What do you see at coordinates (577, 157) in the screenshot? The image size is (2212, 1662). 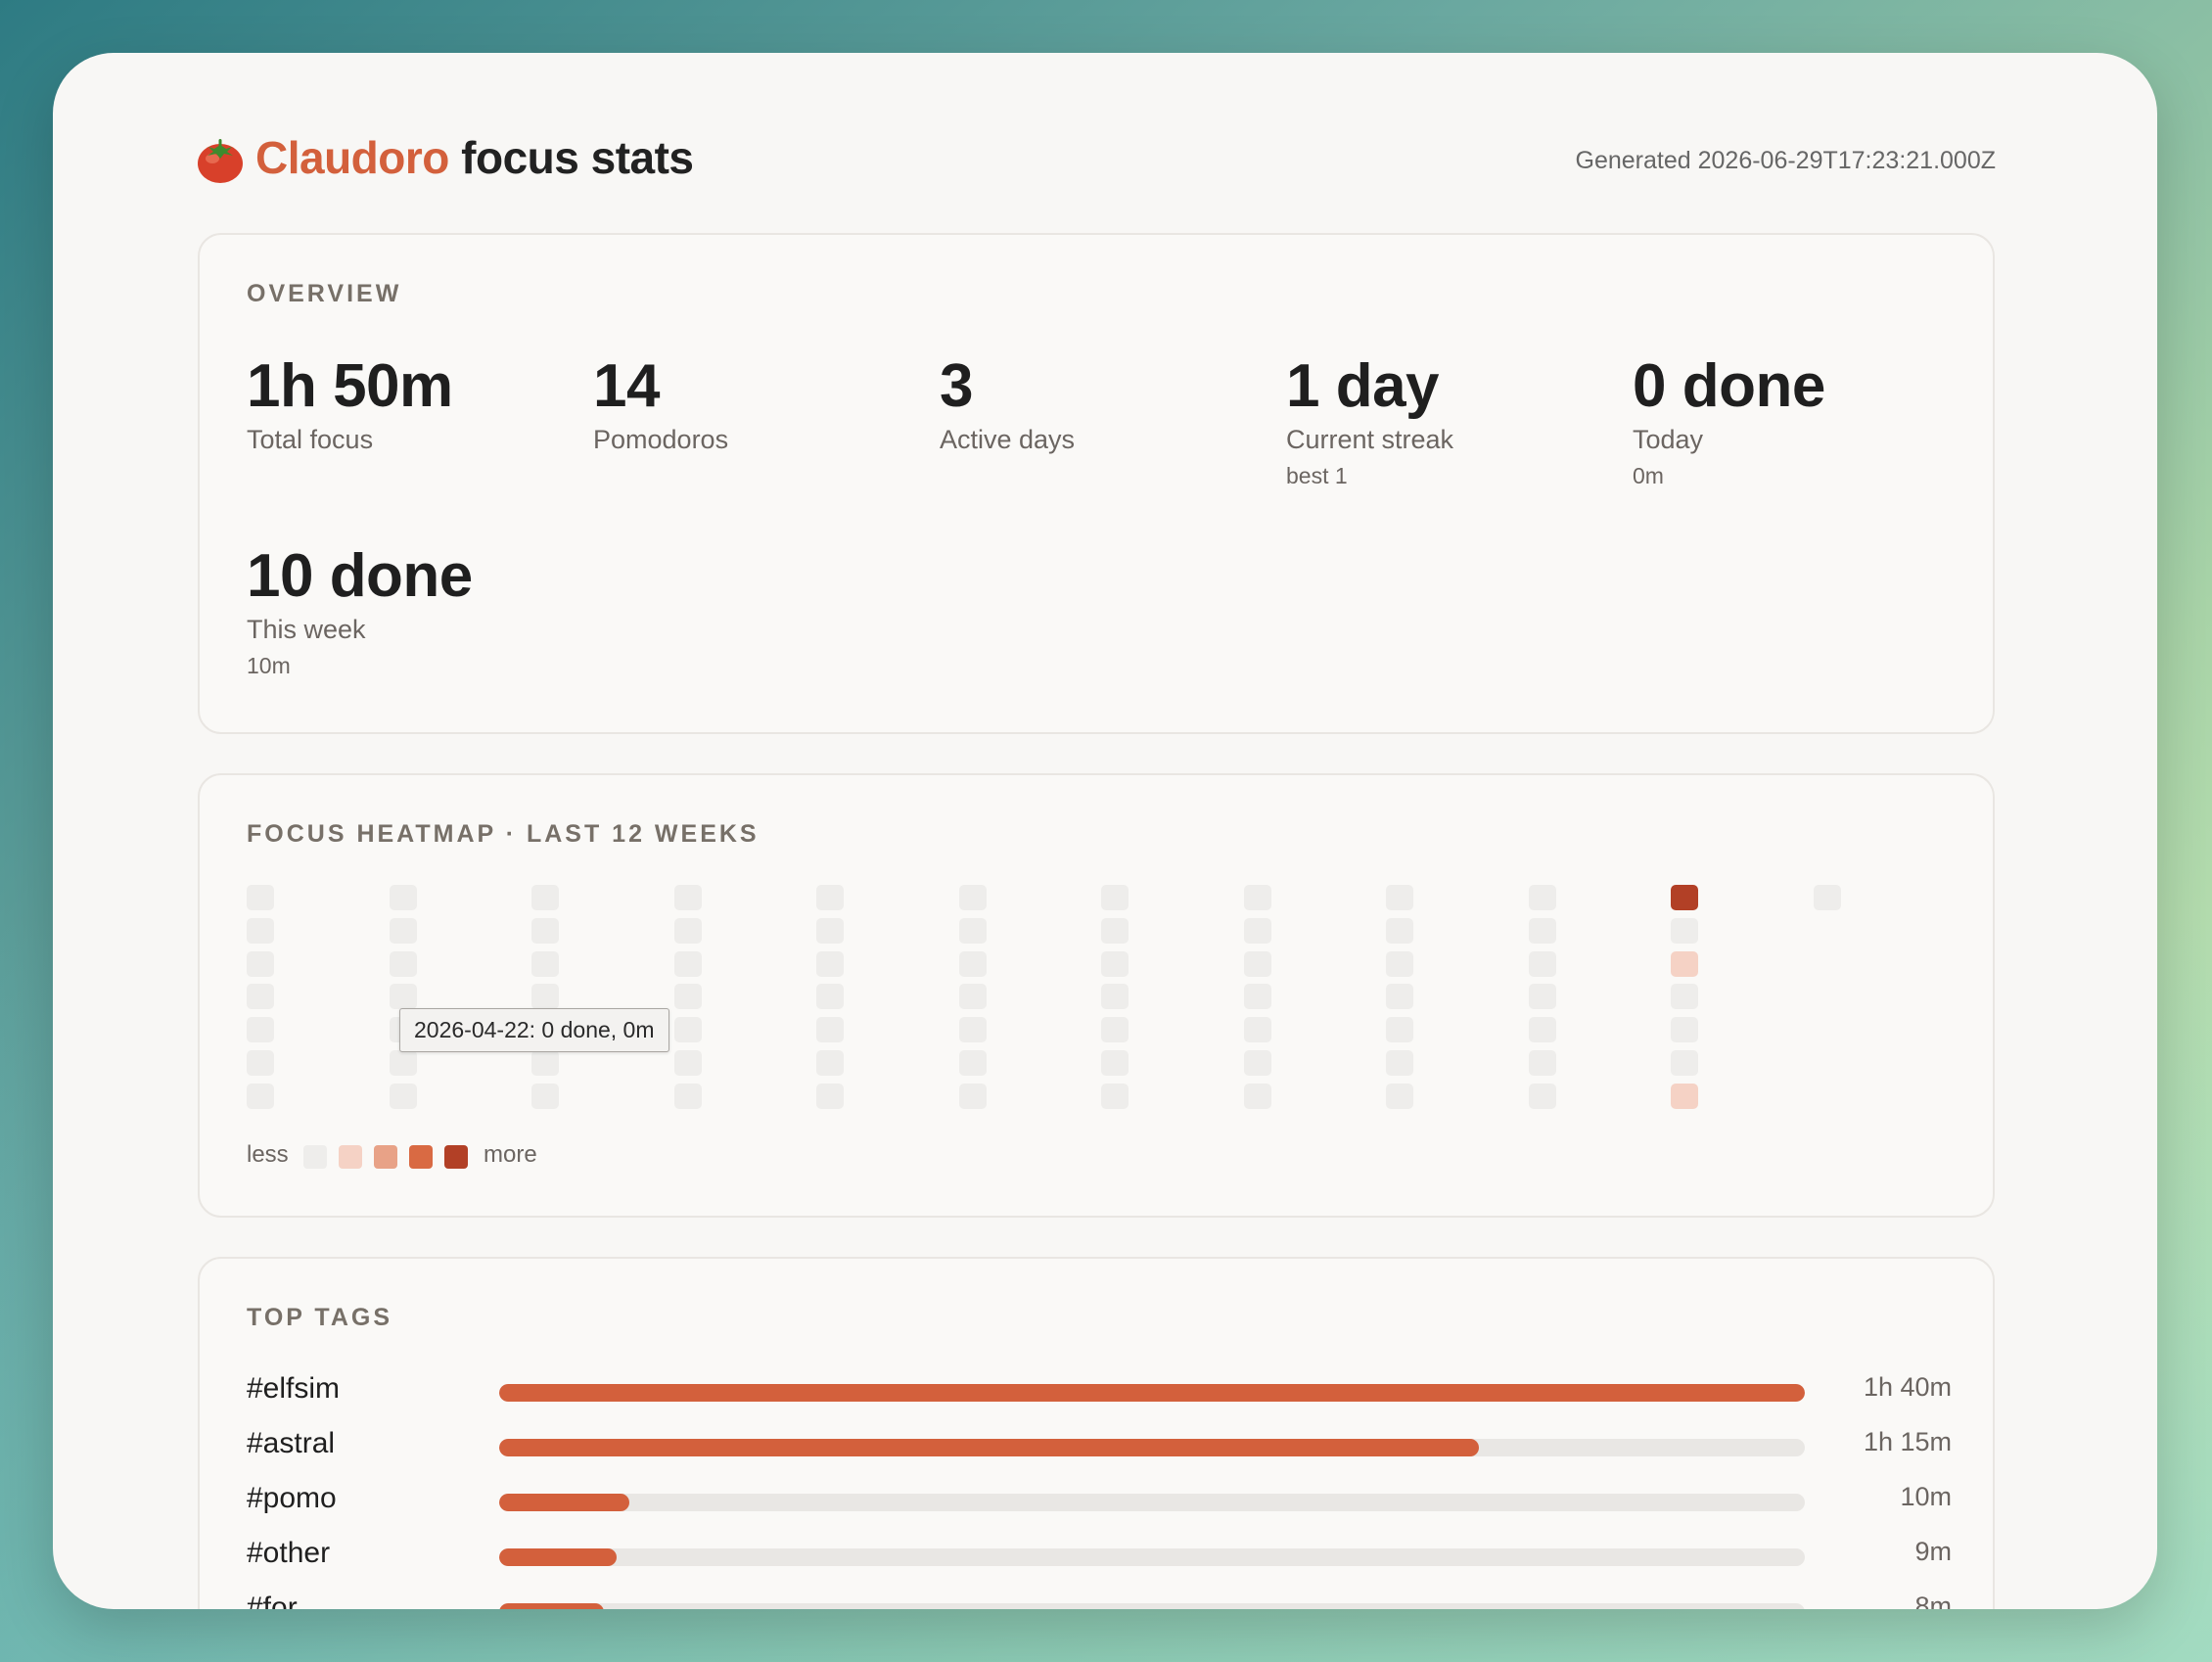 I see `title-text: focus stats` at bounding box center [577, 157].